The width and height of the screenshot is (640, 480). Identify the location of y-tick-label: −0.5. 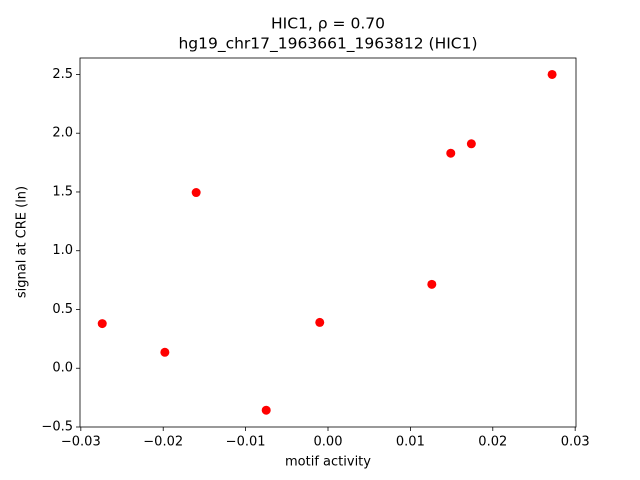
(57, 427).